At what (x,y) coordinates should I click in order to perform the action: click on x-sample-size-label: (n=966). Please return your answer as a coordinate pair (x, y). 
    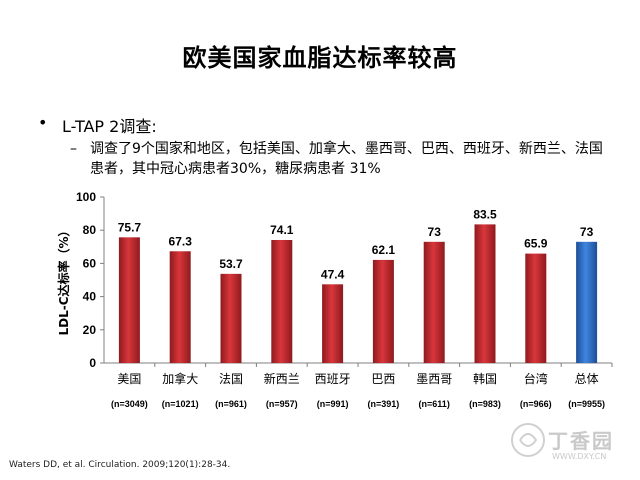
    Looking at the image, I should click on (536, 404).